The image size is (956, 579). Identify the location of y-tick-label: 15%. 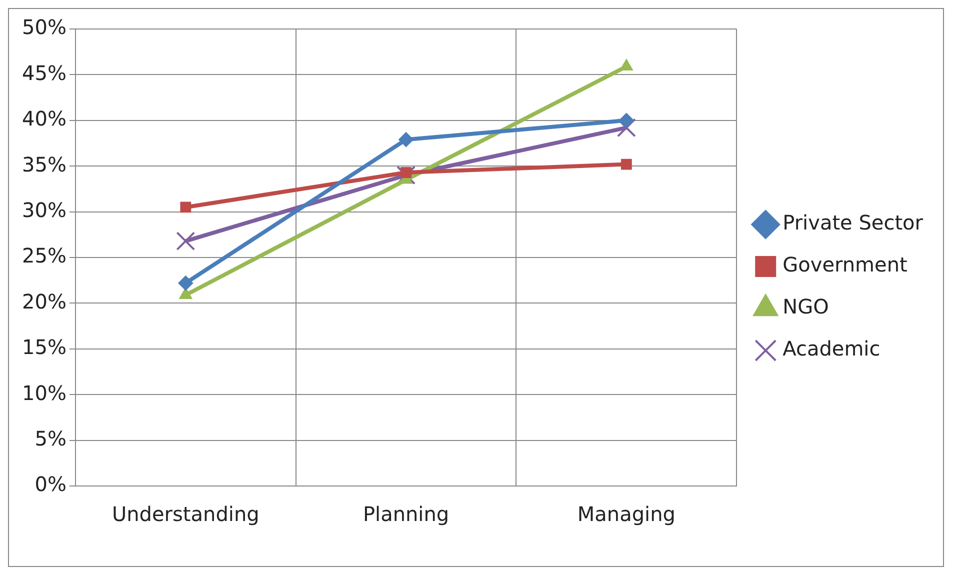
(44, 347).